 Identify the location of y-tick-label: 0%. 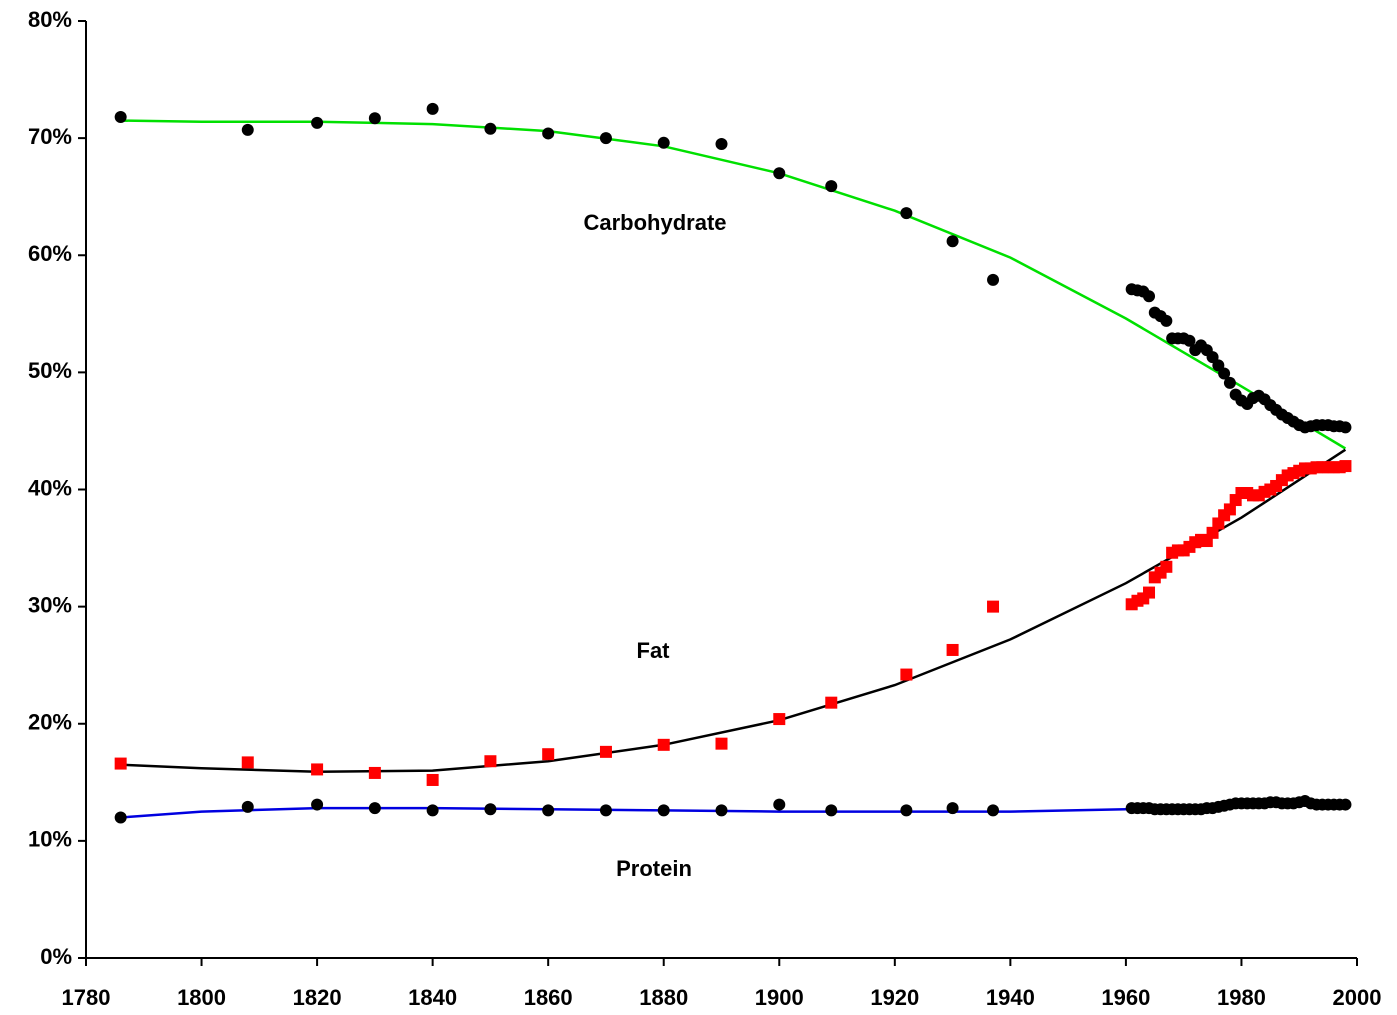
(56, 956).